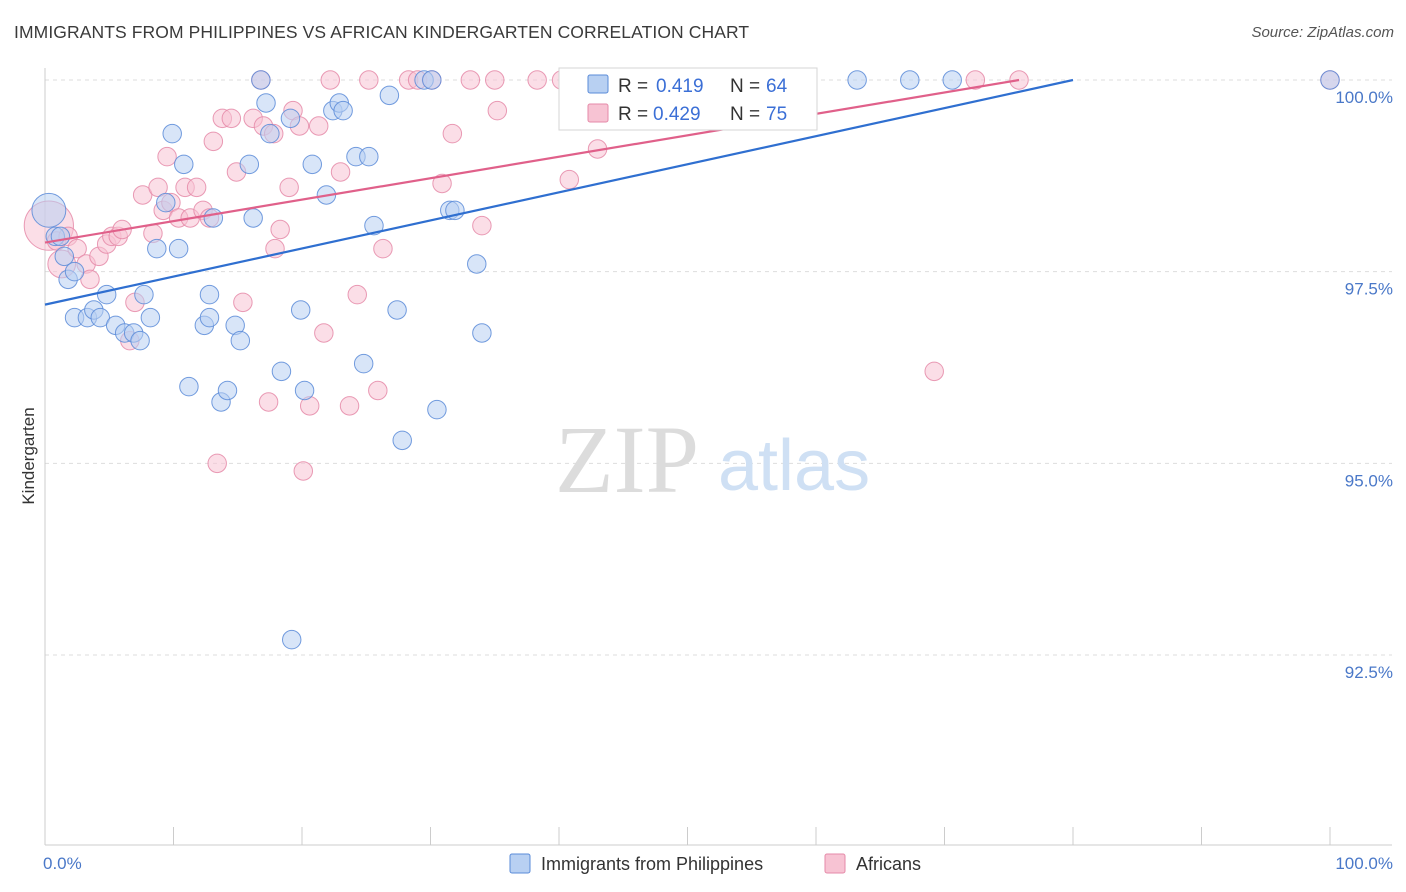 The height and width of the screenshot is (892, 1406). Describe the element at coordinates (776, 114) in the screenshot. I see `stats-n-value-pink: 75` at that location.